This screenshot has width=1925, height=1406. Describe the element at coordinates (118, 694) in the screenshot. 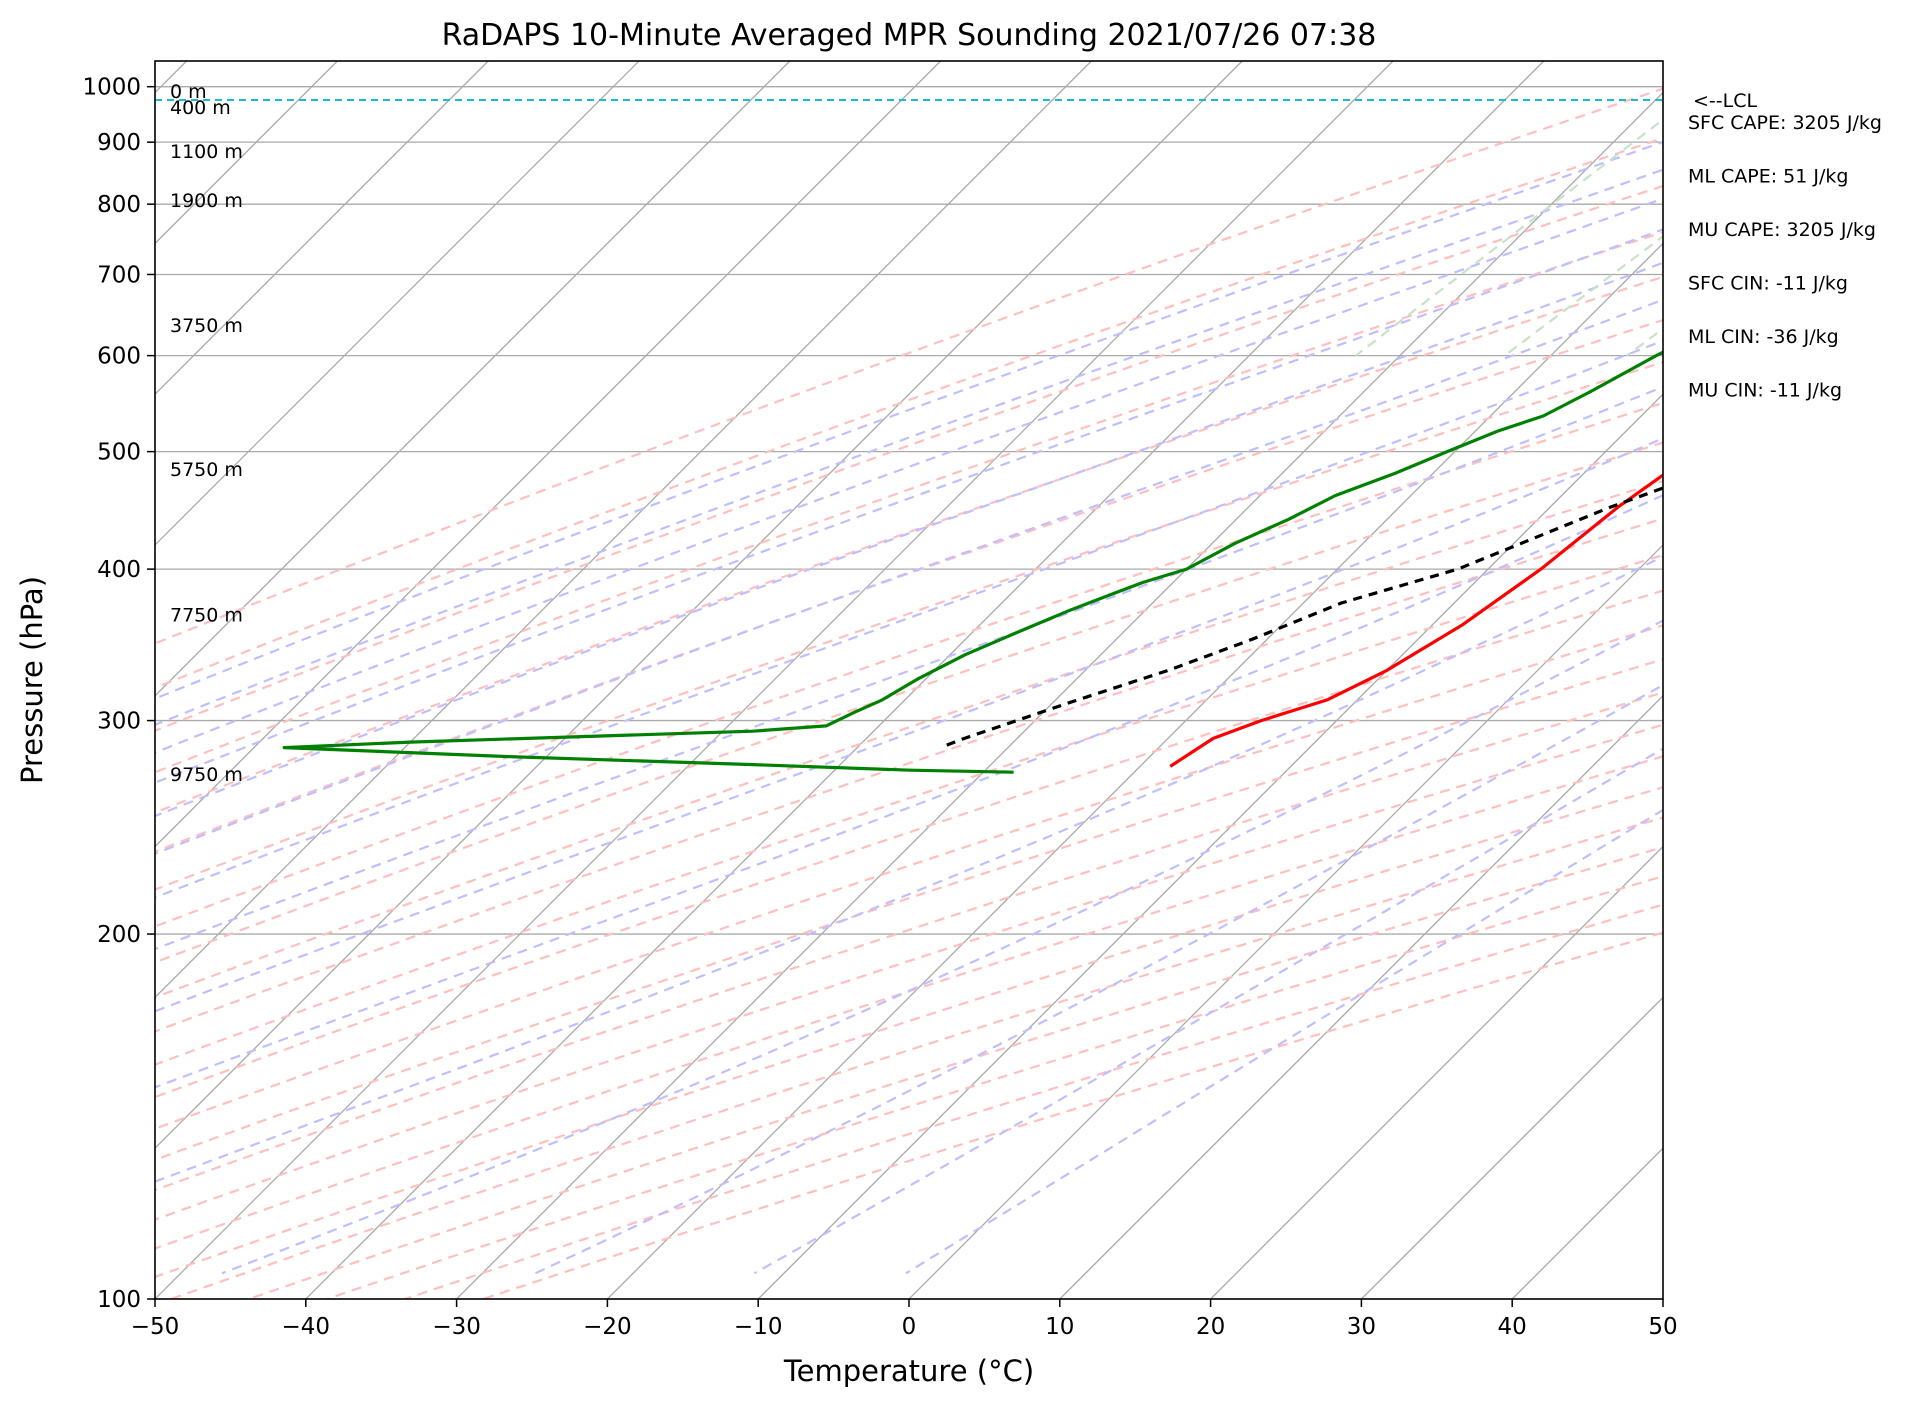

I see `y-axis: 100 200 300 400 500 600 700 800 900 1000` at that location.